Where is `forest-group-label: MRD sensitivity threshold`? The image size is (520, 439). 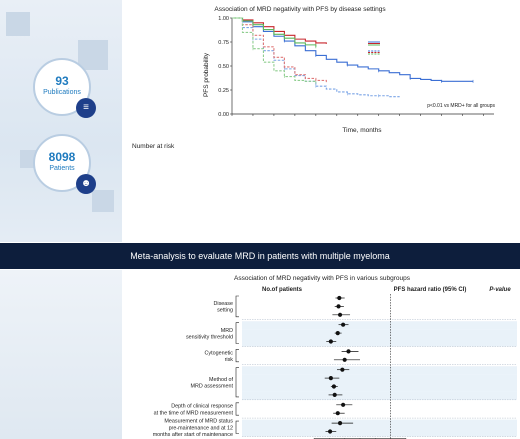 forest-group-label: MRD sensitivity threshold is located at coordinates (209, 334).